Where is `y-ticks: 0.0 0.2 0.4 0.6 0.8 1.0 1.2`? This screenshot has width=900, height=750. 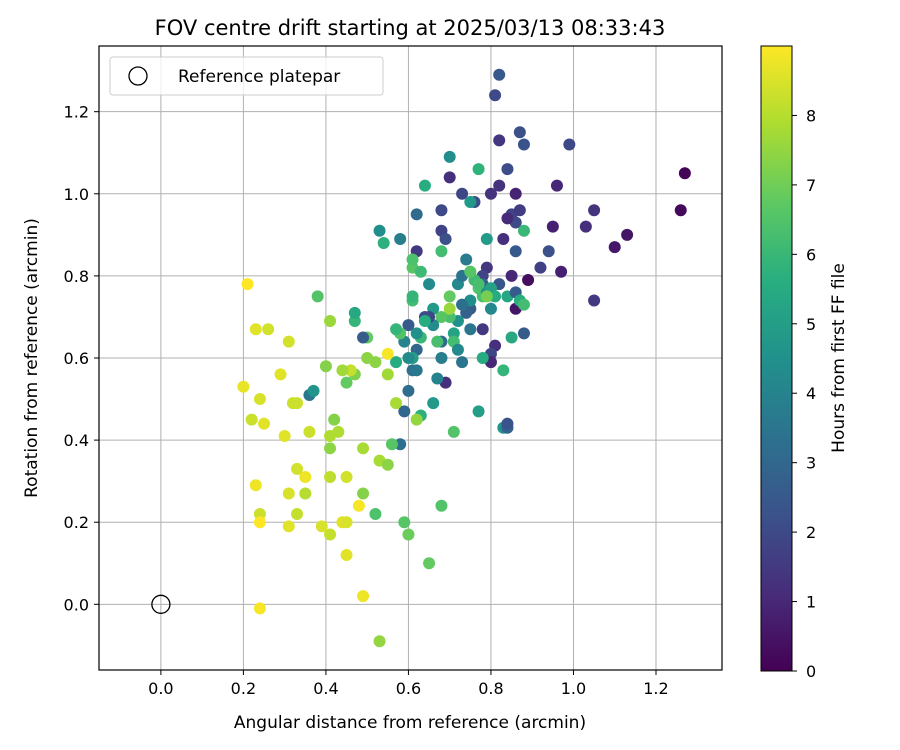
y-ticks: 0.0 0.2 0.4 0.6 0.8 1.0 1.2 is located at coordinates (81, 358).